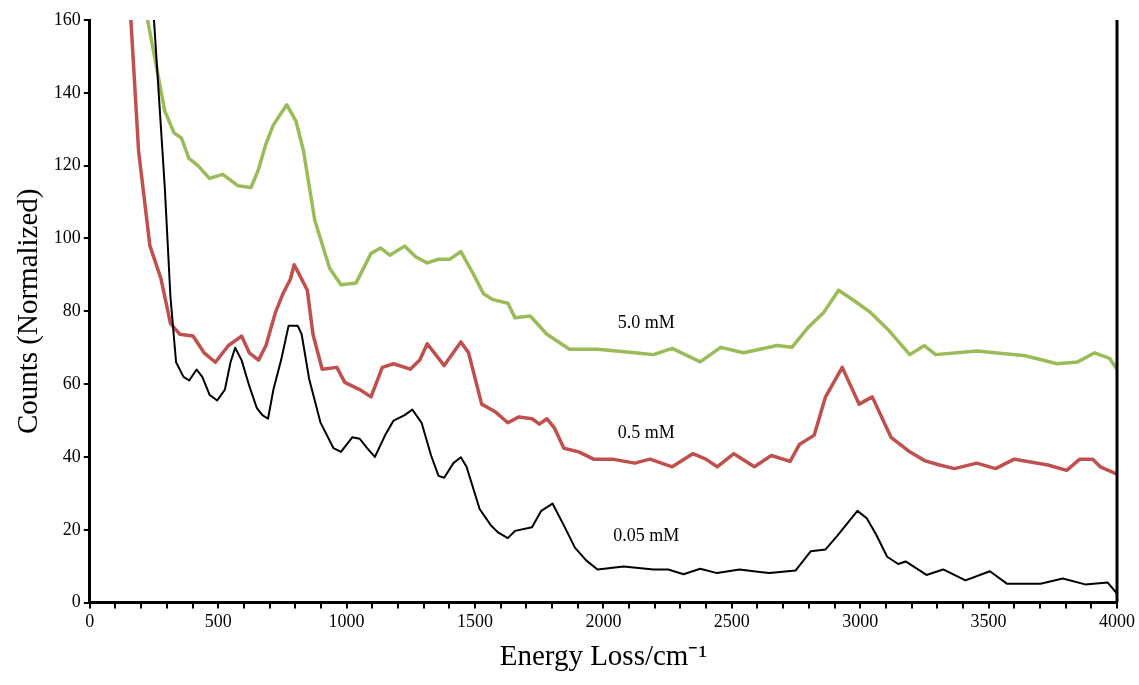 This screenshot has height=685, width=1139. Describe the element at coordinates (71, 382) in the screenshot. I see `y-tick-label: 60` at that location.